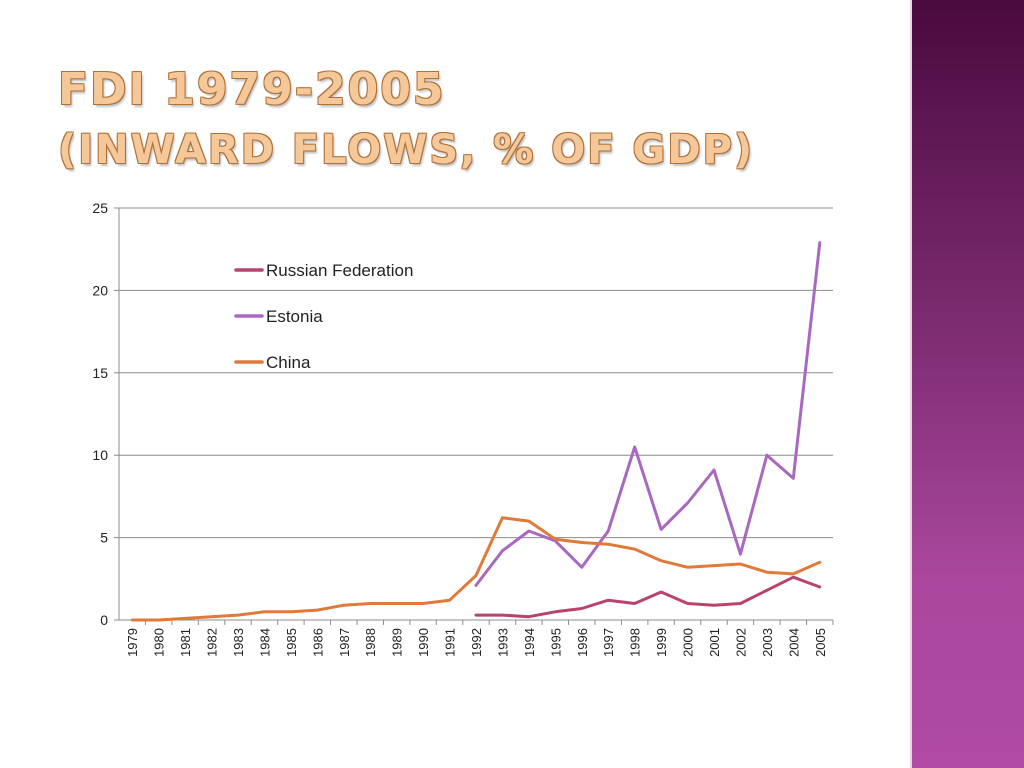 The height and width of the screenshot is (768, 1024). I want to click on x-tick-label-1984: 1984, so click(264, 642).